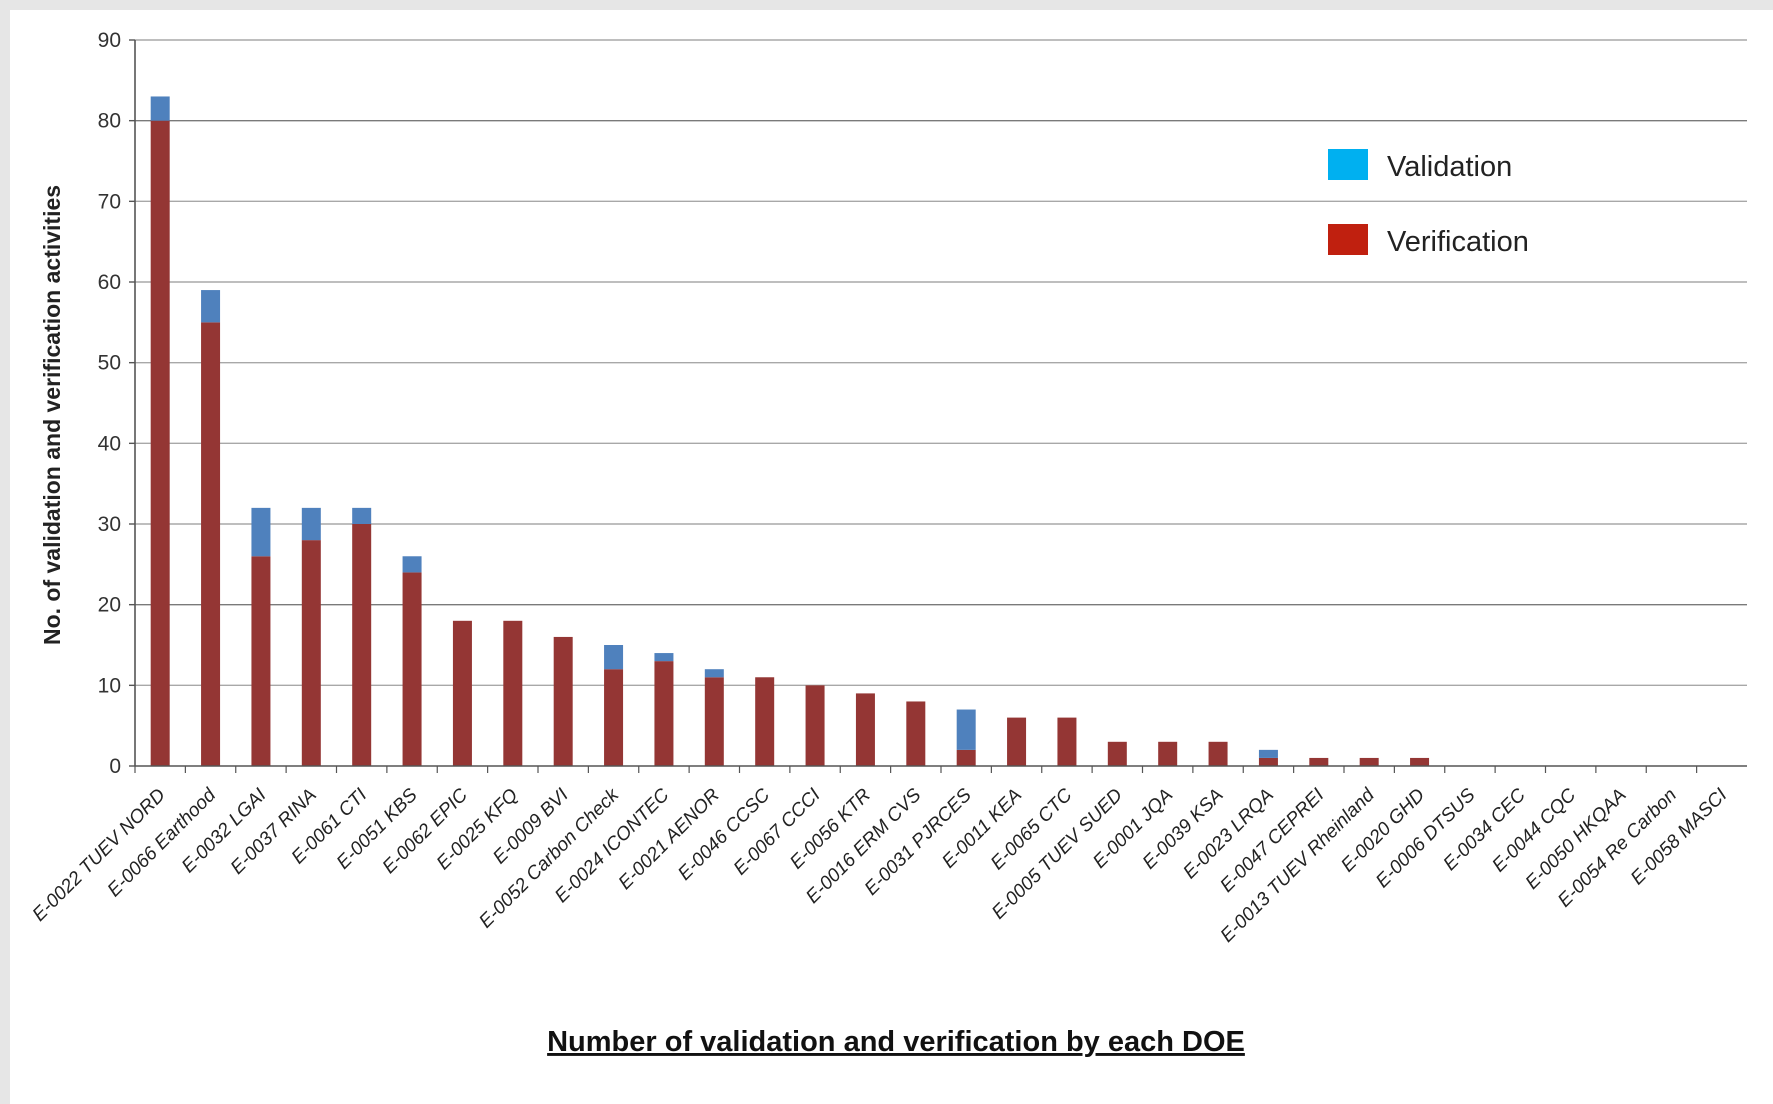  Describe the element at coordinates (1348, 164) in the screenshot. I see `legend-swatch-validation` at that location.